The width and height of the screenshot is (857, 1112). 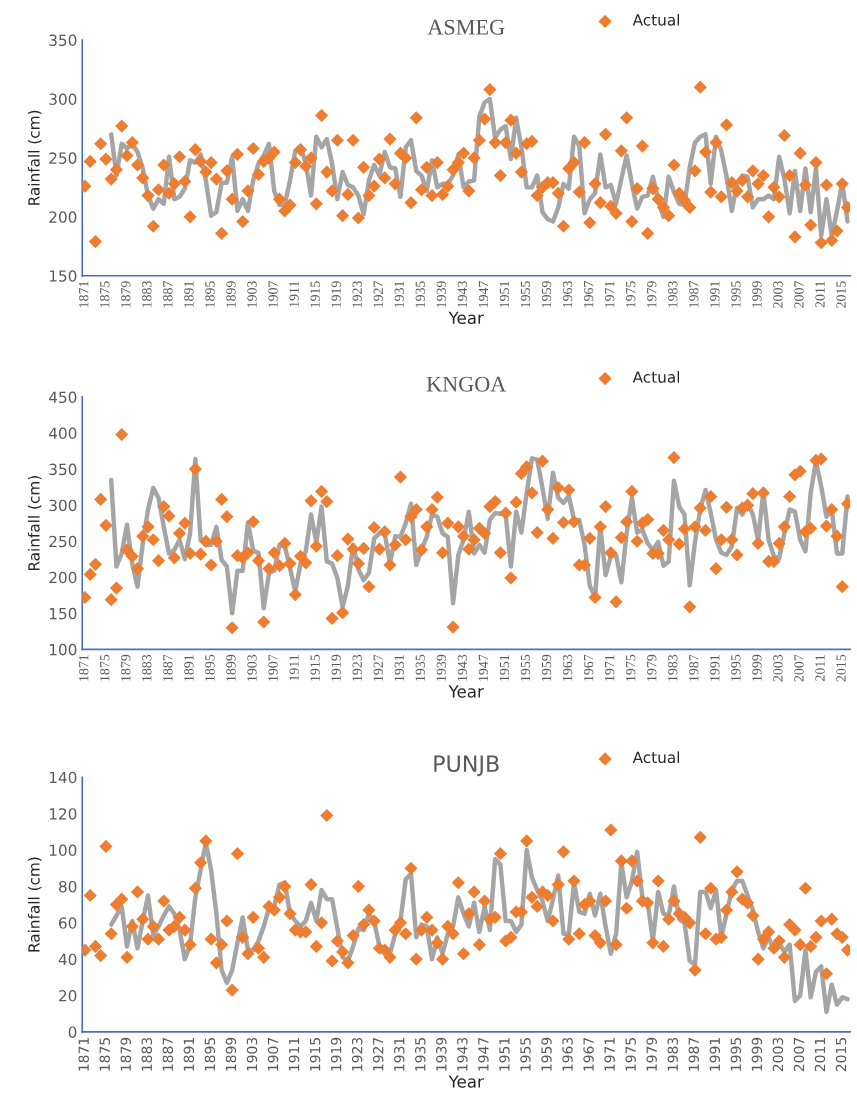 I want to click on y-tick-label: 250, so click(x=63, y=541).